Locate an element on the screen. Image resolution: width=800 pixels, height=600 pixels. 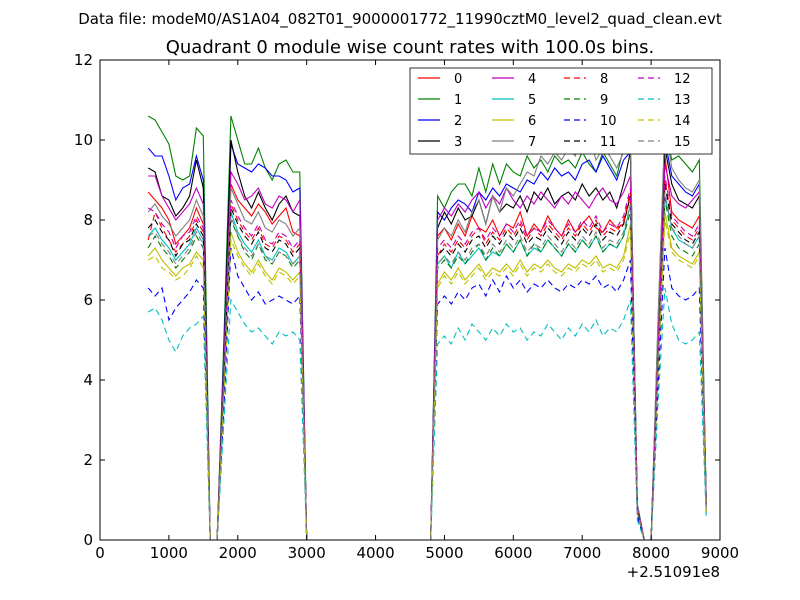
legend-label-11: 11 is located at coordinates (608, 142).